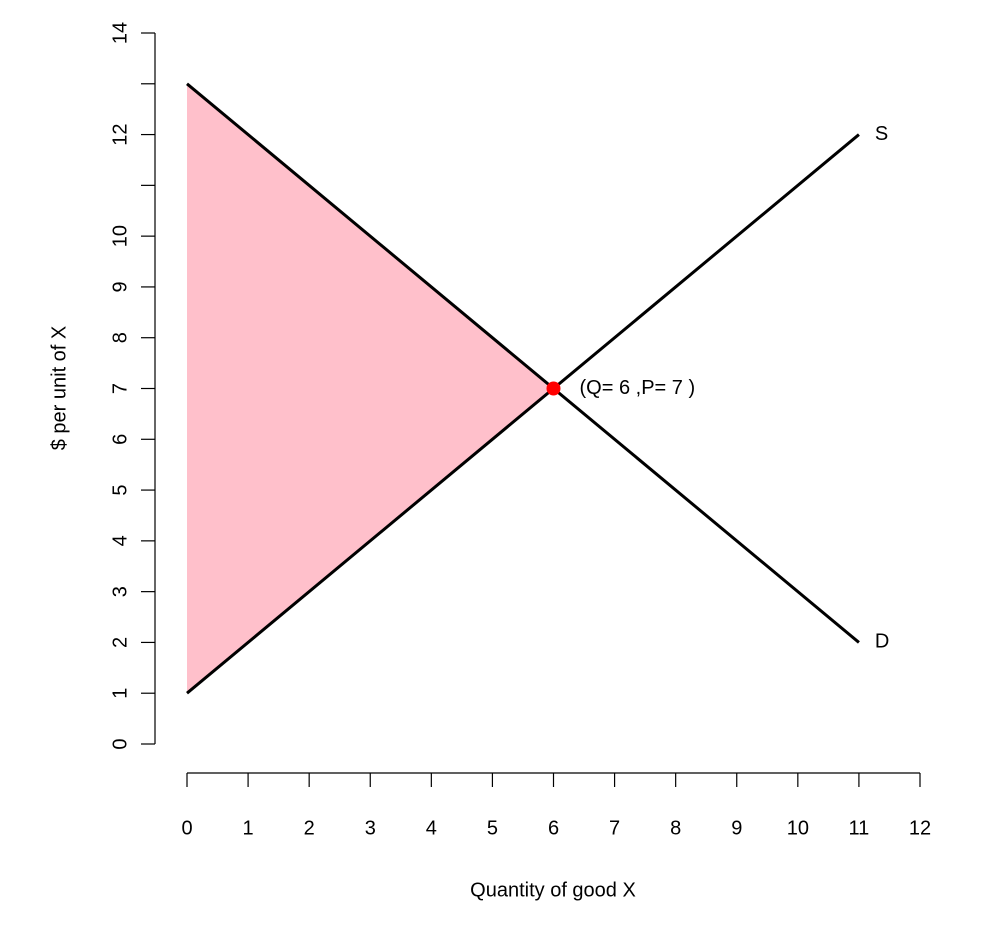  What do you see at coordinates (120, 743) in the screenshot?
I see `y-tick-label: 0` at bounding box center [120, 743].